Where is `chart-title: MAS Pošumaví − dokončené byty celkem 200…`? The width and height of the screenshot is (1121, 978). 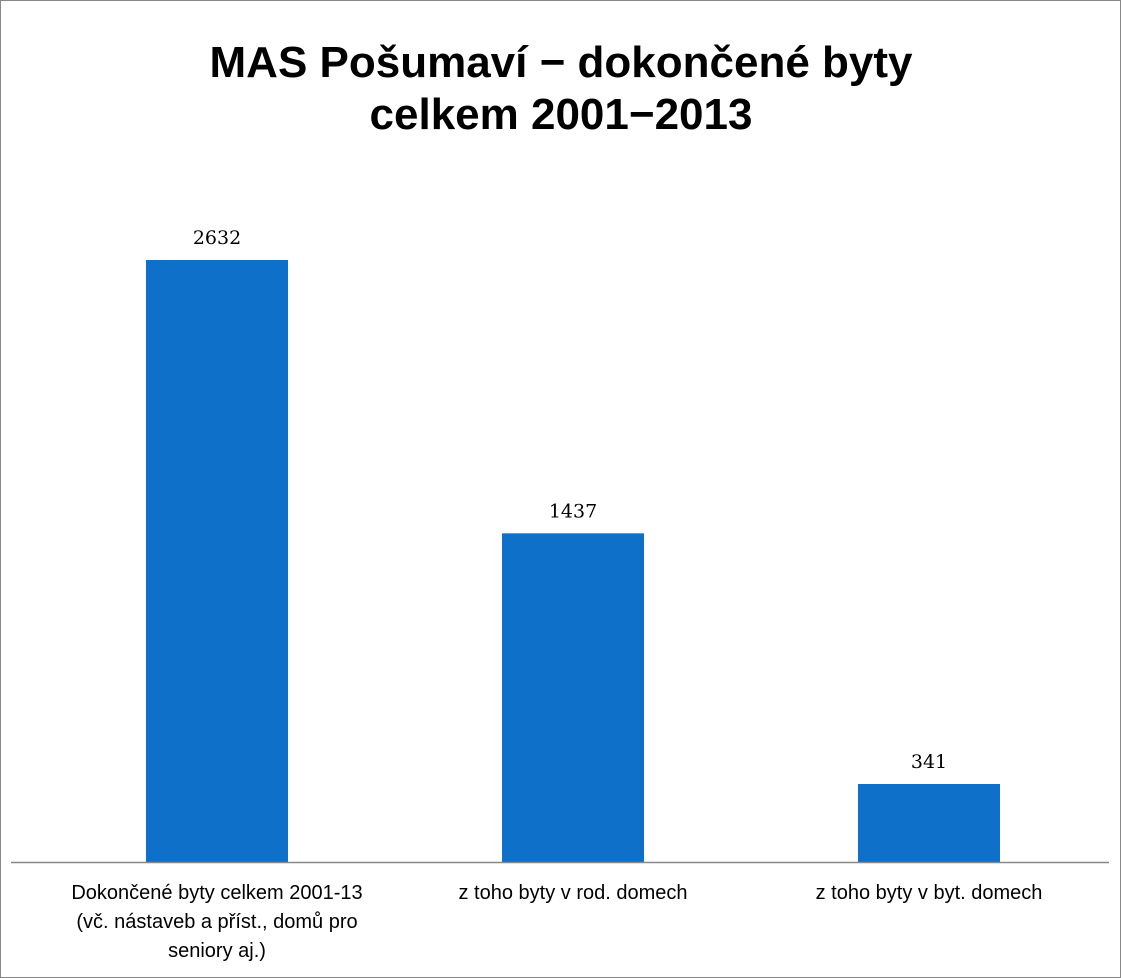 chart-title: MAS Pošumaví − dokončené byty celkem 200… is located at coordinates (561, 88).